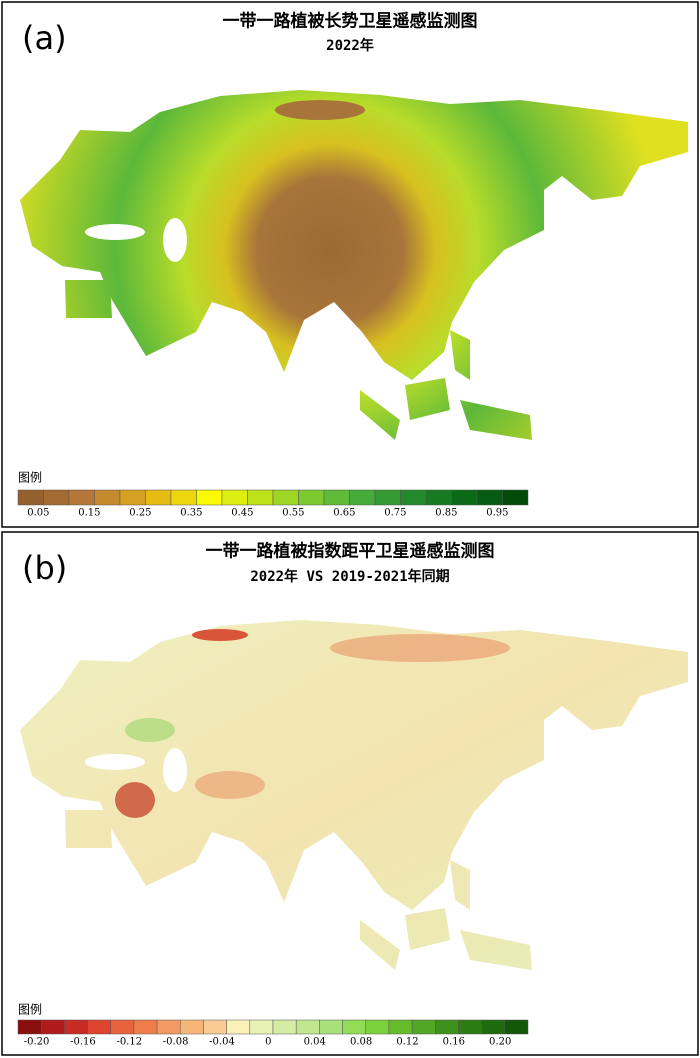 The width and height of the screenshot is (700, 1058). Describe the element at coordinates (350, 551) in the screenshot. I see `map-title: 一带一路植被指数距平卫星遥感监测图` at that location.